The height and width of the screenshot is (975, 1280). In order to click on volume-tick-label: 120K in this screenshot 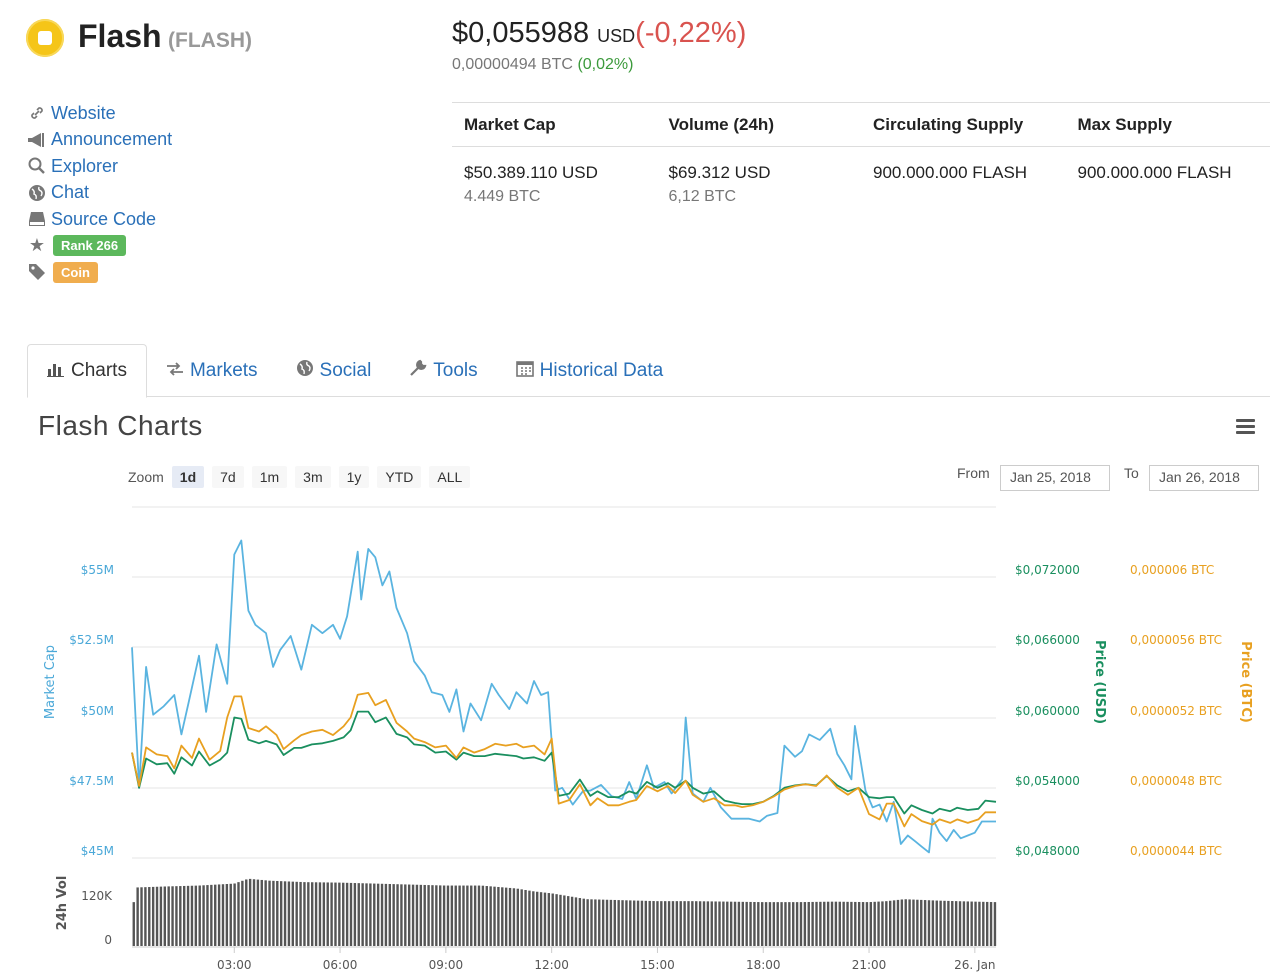, I will do `click(97, 896)`.